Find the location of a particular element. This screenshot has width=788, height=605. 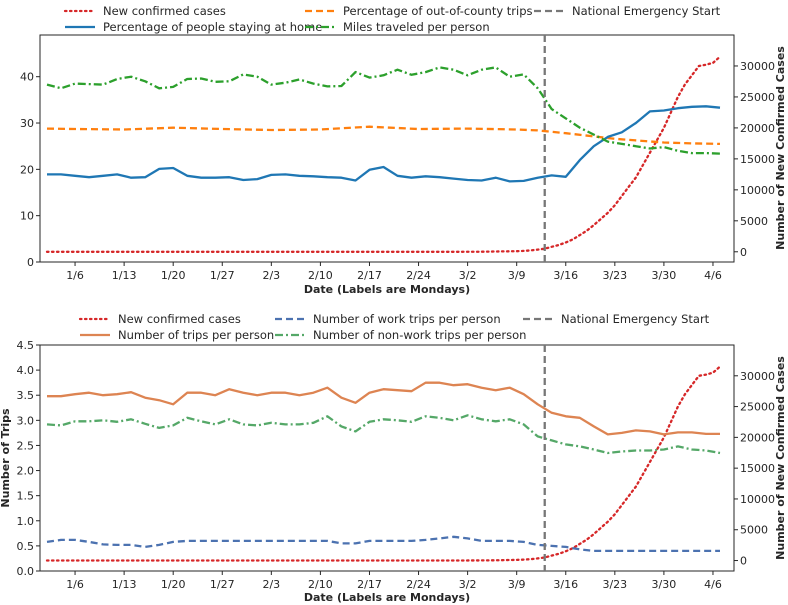

series-line-miles-traveled-per-person is located at coordinates (383, 110).